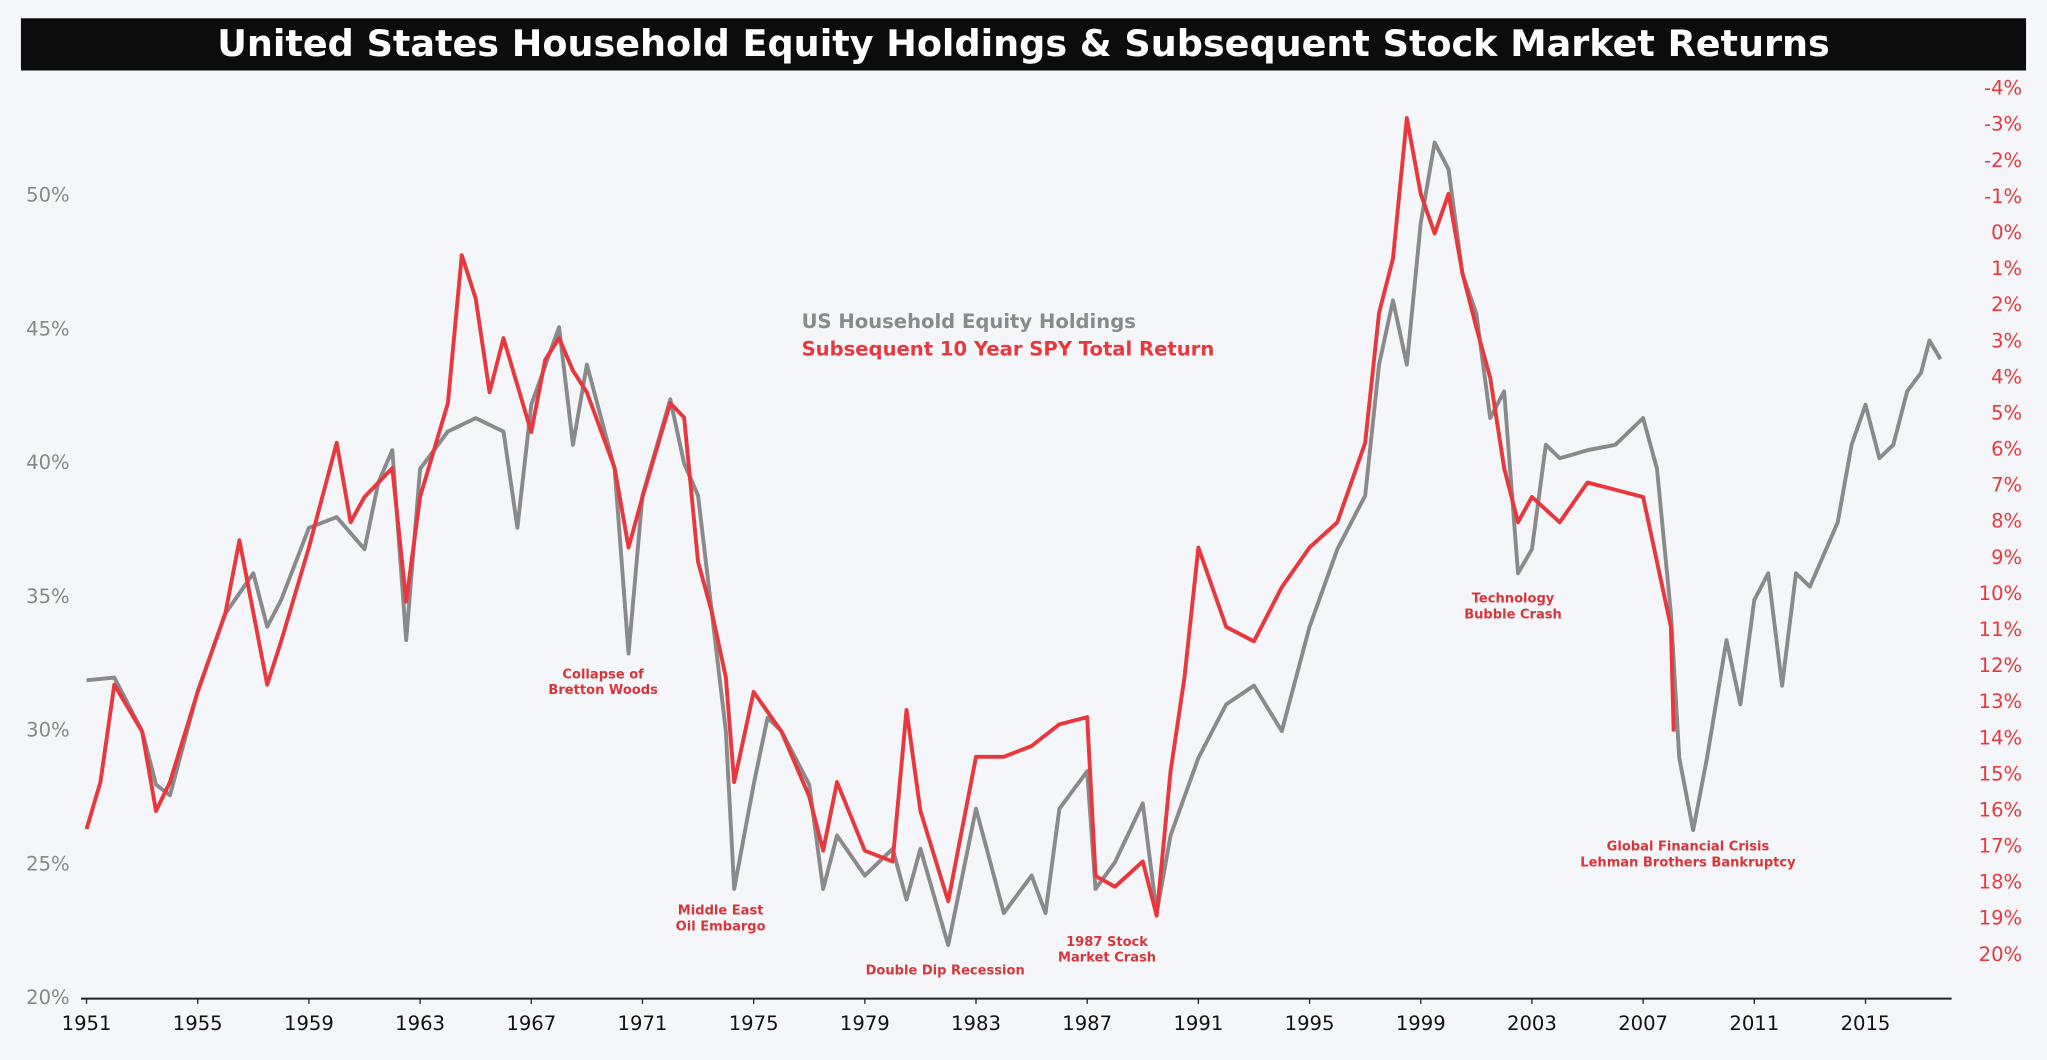  Describe the element at coordinates (2001, 954) in the screenshot. I see `y2-tick-label: 20%` at that location.